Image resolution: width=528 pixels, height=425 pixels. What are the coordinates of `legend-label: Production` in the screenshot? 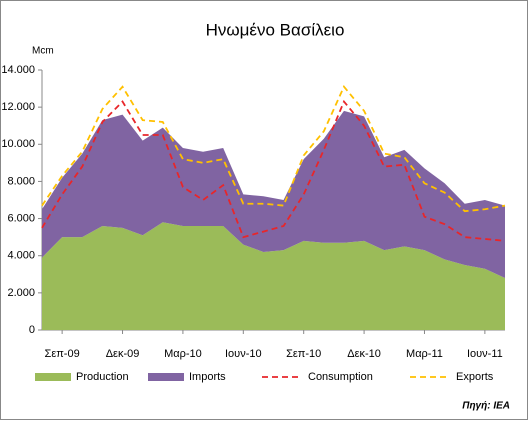 It's located at (102, 377).